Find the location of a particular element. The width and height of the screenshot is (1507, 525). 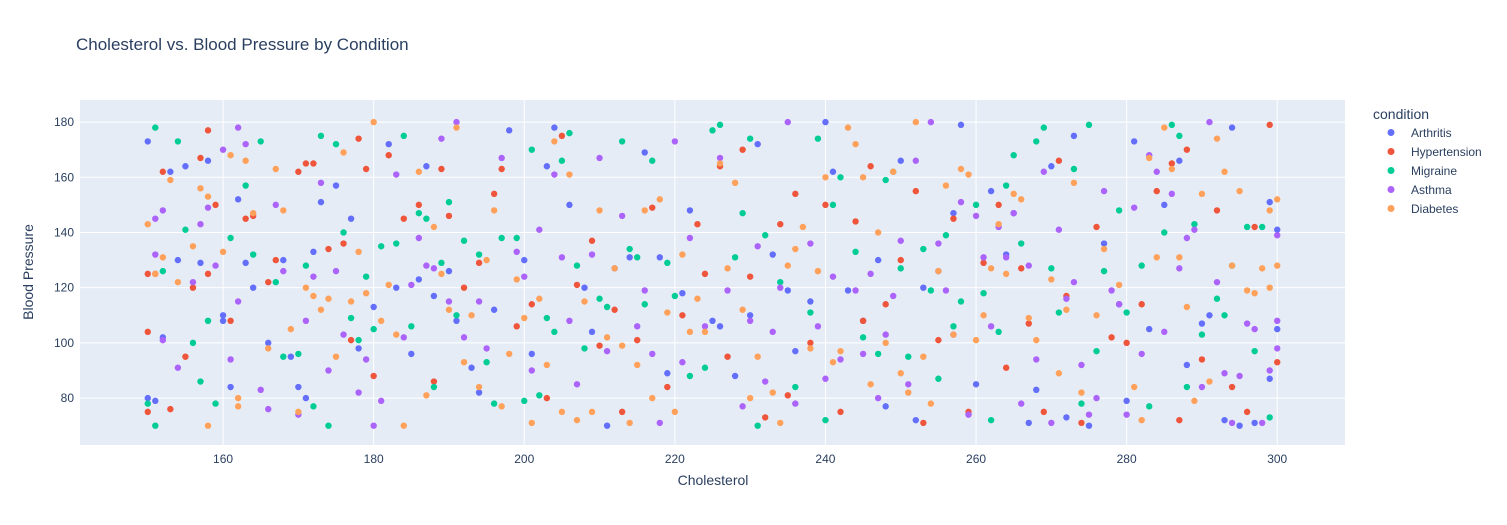

legend-item-diabetes: Diabetes is located at coordinates (1423, 209).